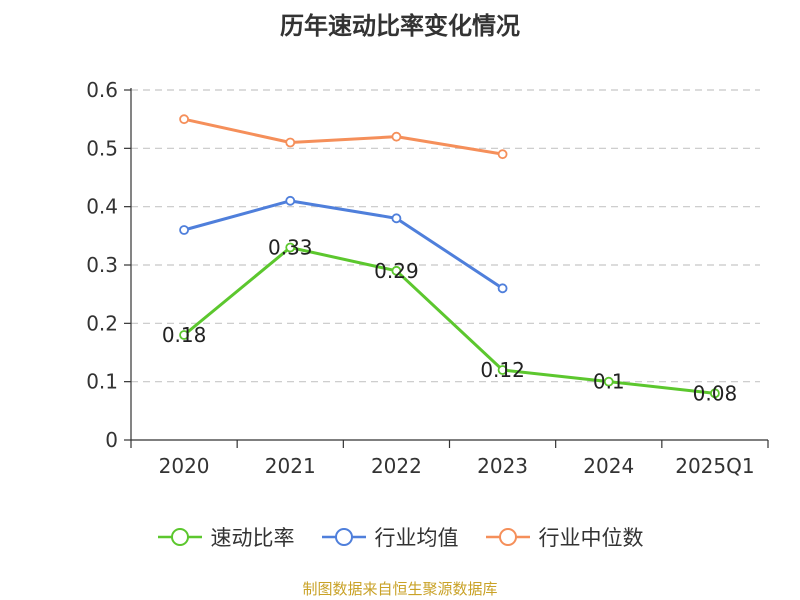  Describe the element at coordinates (102, 148) in the screenshot. I see `y-tick-label: 0.5` at that location.